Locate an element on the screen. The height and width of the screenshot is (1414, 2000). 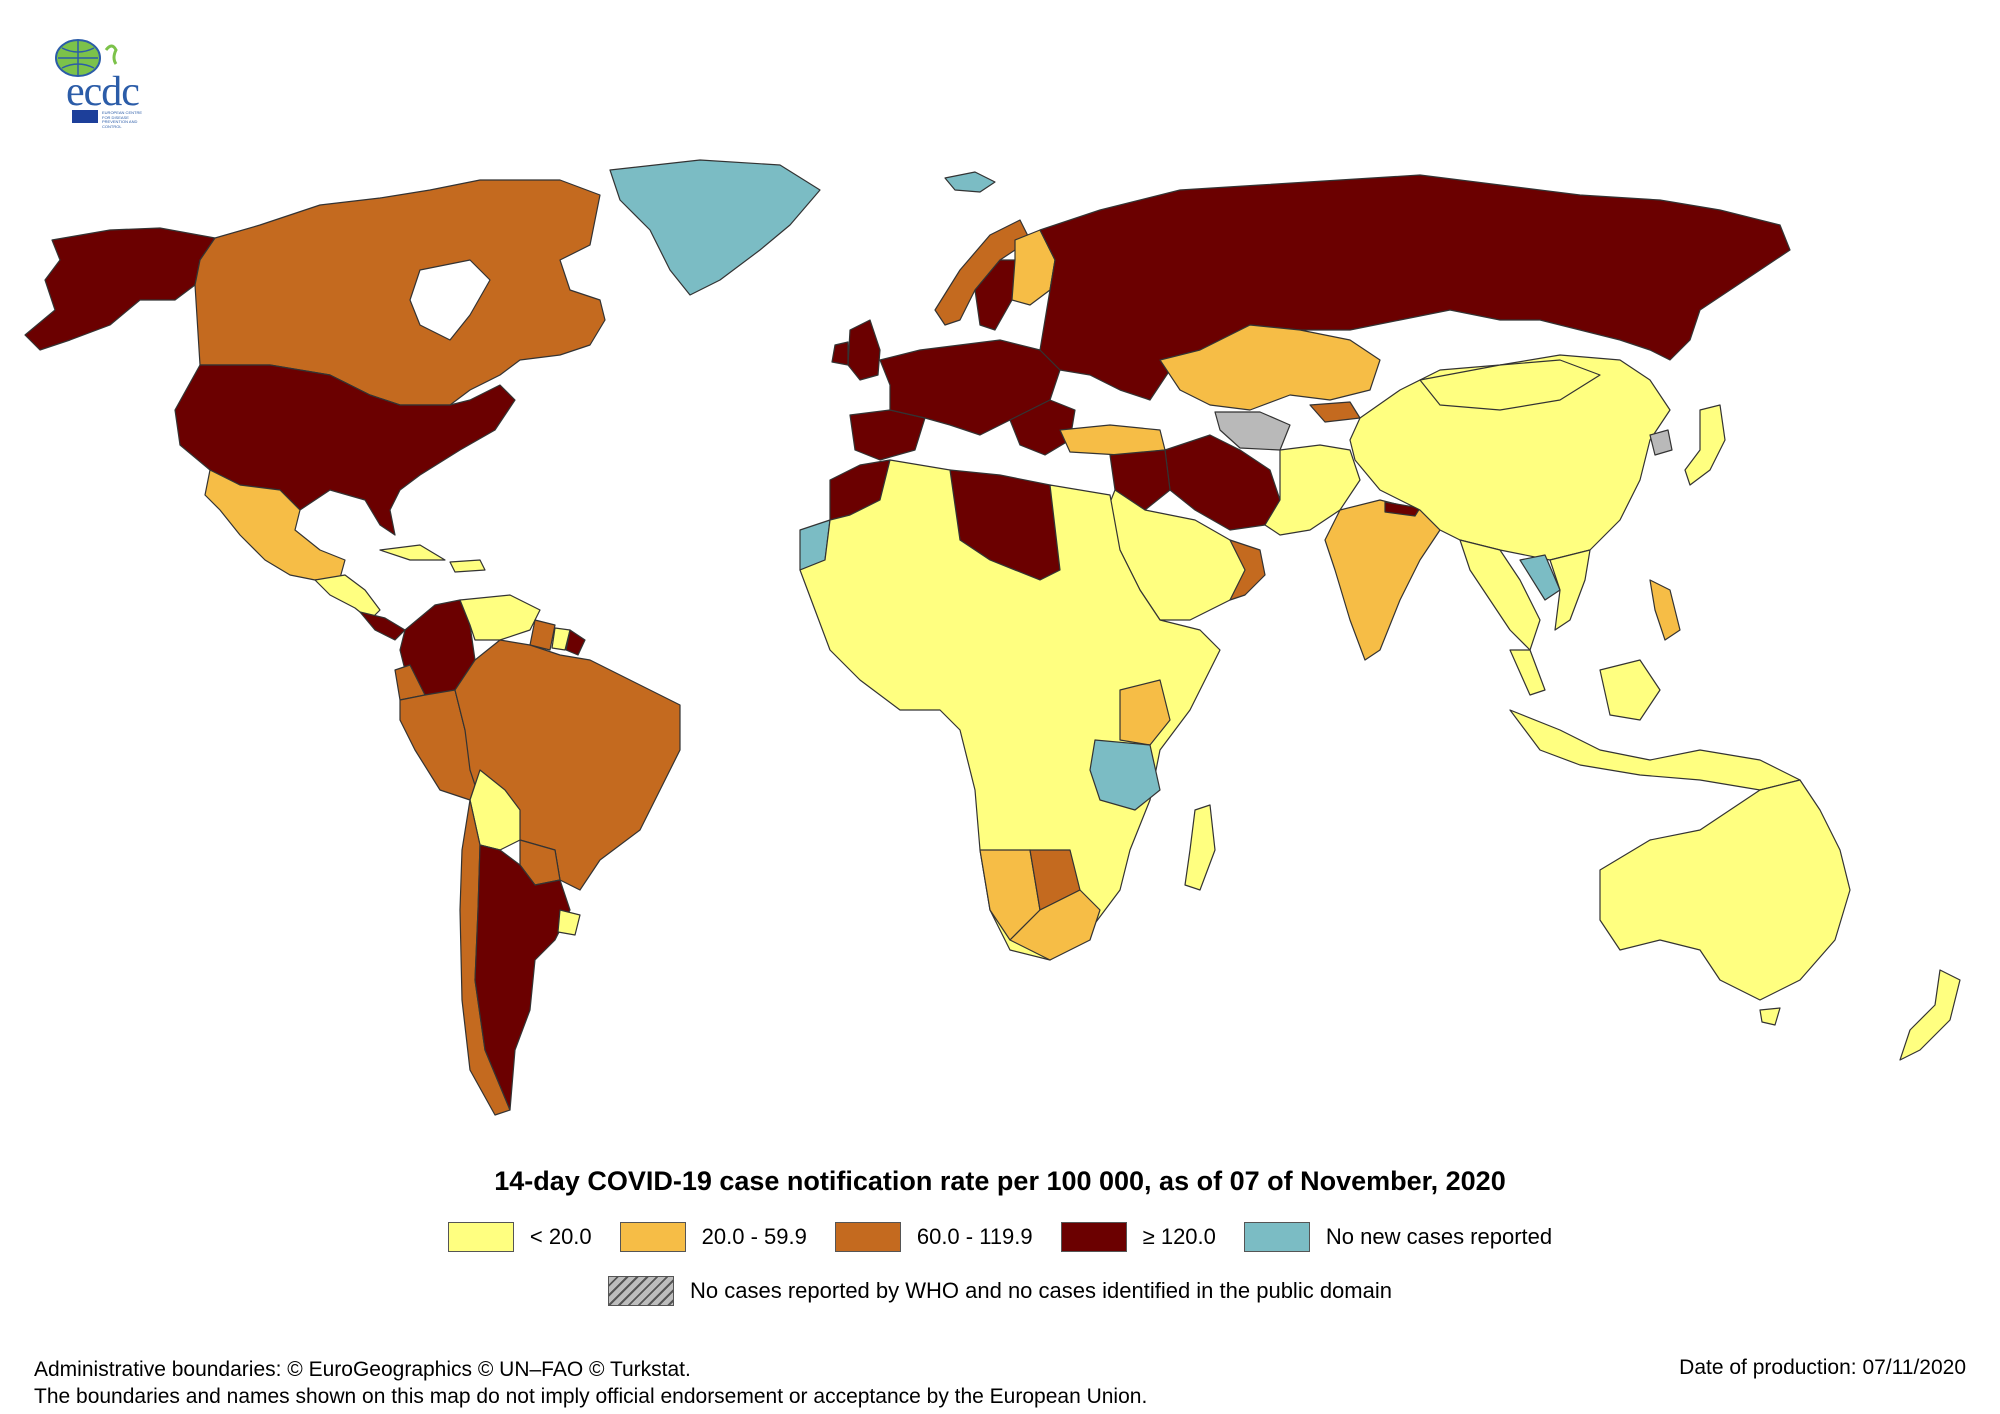
region-china is located at coordinates (1510, 457).